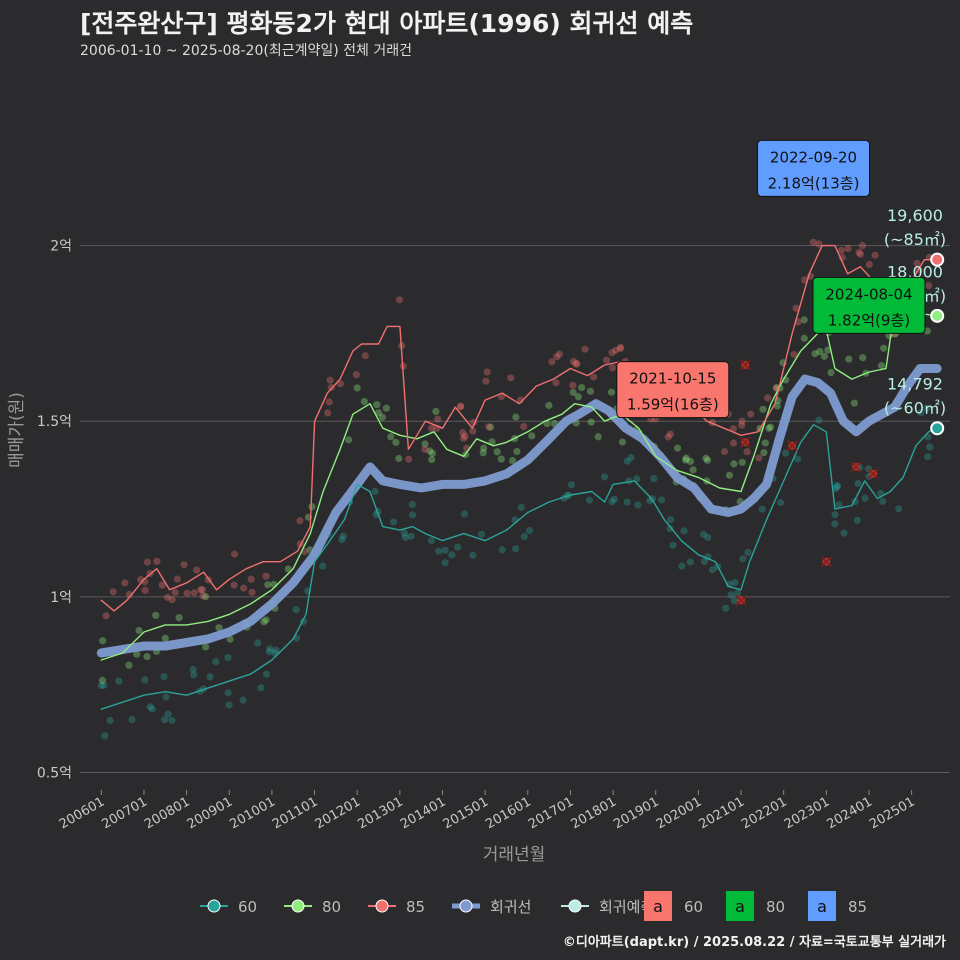 The height and width of the screenshot is (960, 960). Describe the element at coordinates (295, 813) in the screenshot. I see `x-tick-label: 201101` at that location.